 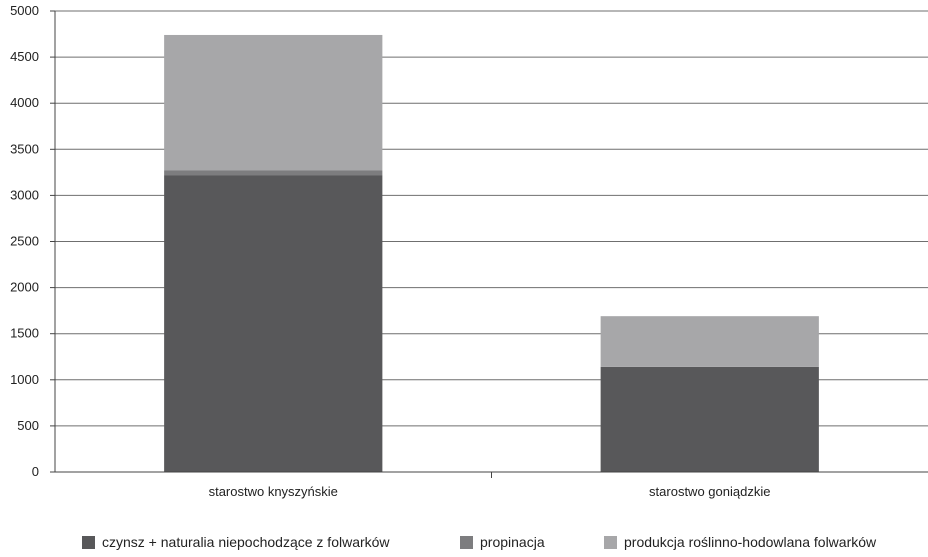 I want to click on legend-swatch-czynsz, so click(x=88, y=542).